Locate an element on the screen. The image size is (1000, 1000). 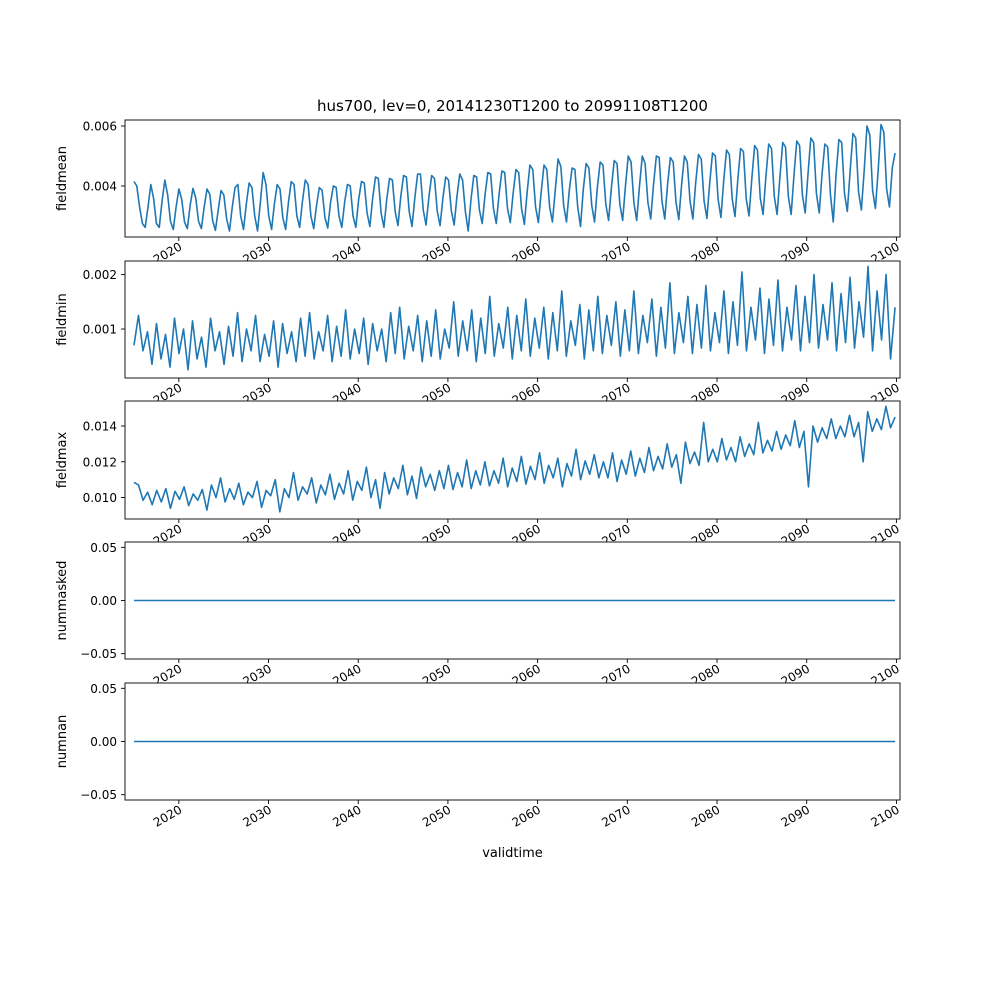
axes-frame-fieldmin is located at coordinates (512, 319).